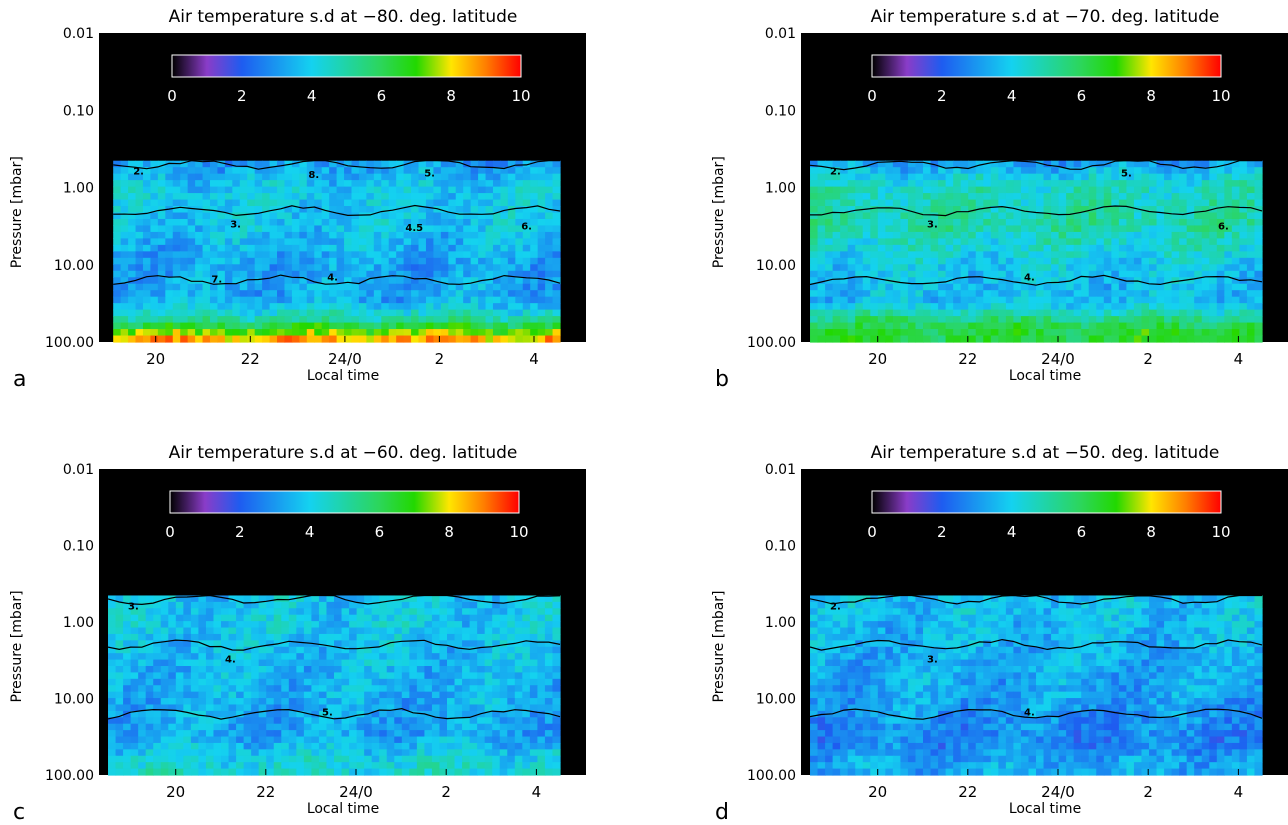 This screenshot has width=1288, height=825. I want to click on contour-label: 5., so click(429, 173).